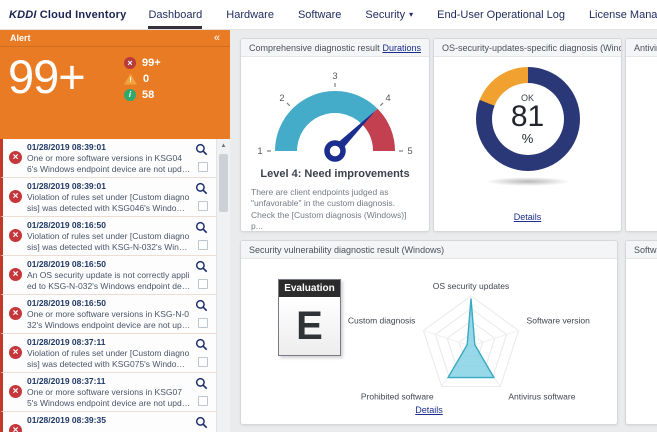 This screenshot has width=657, height=432. What do you see at coordinates (83, 14) in the screenshot?
I see `logo-product: Cloud Inventory` at bounding box center [83, 14].